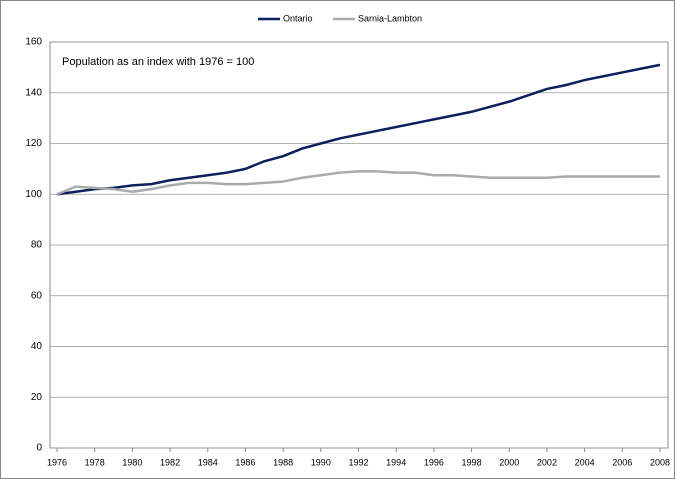  I want to click on x-tick-label: 1990, so click(321, 462).